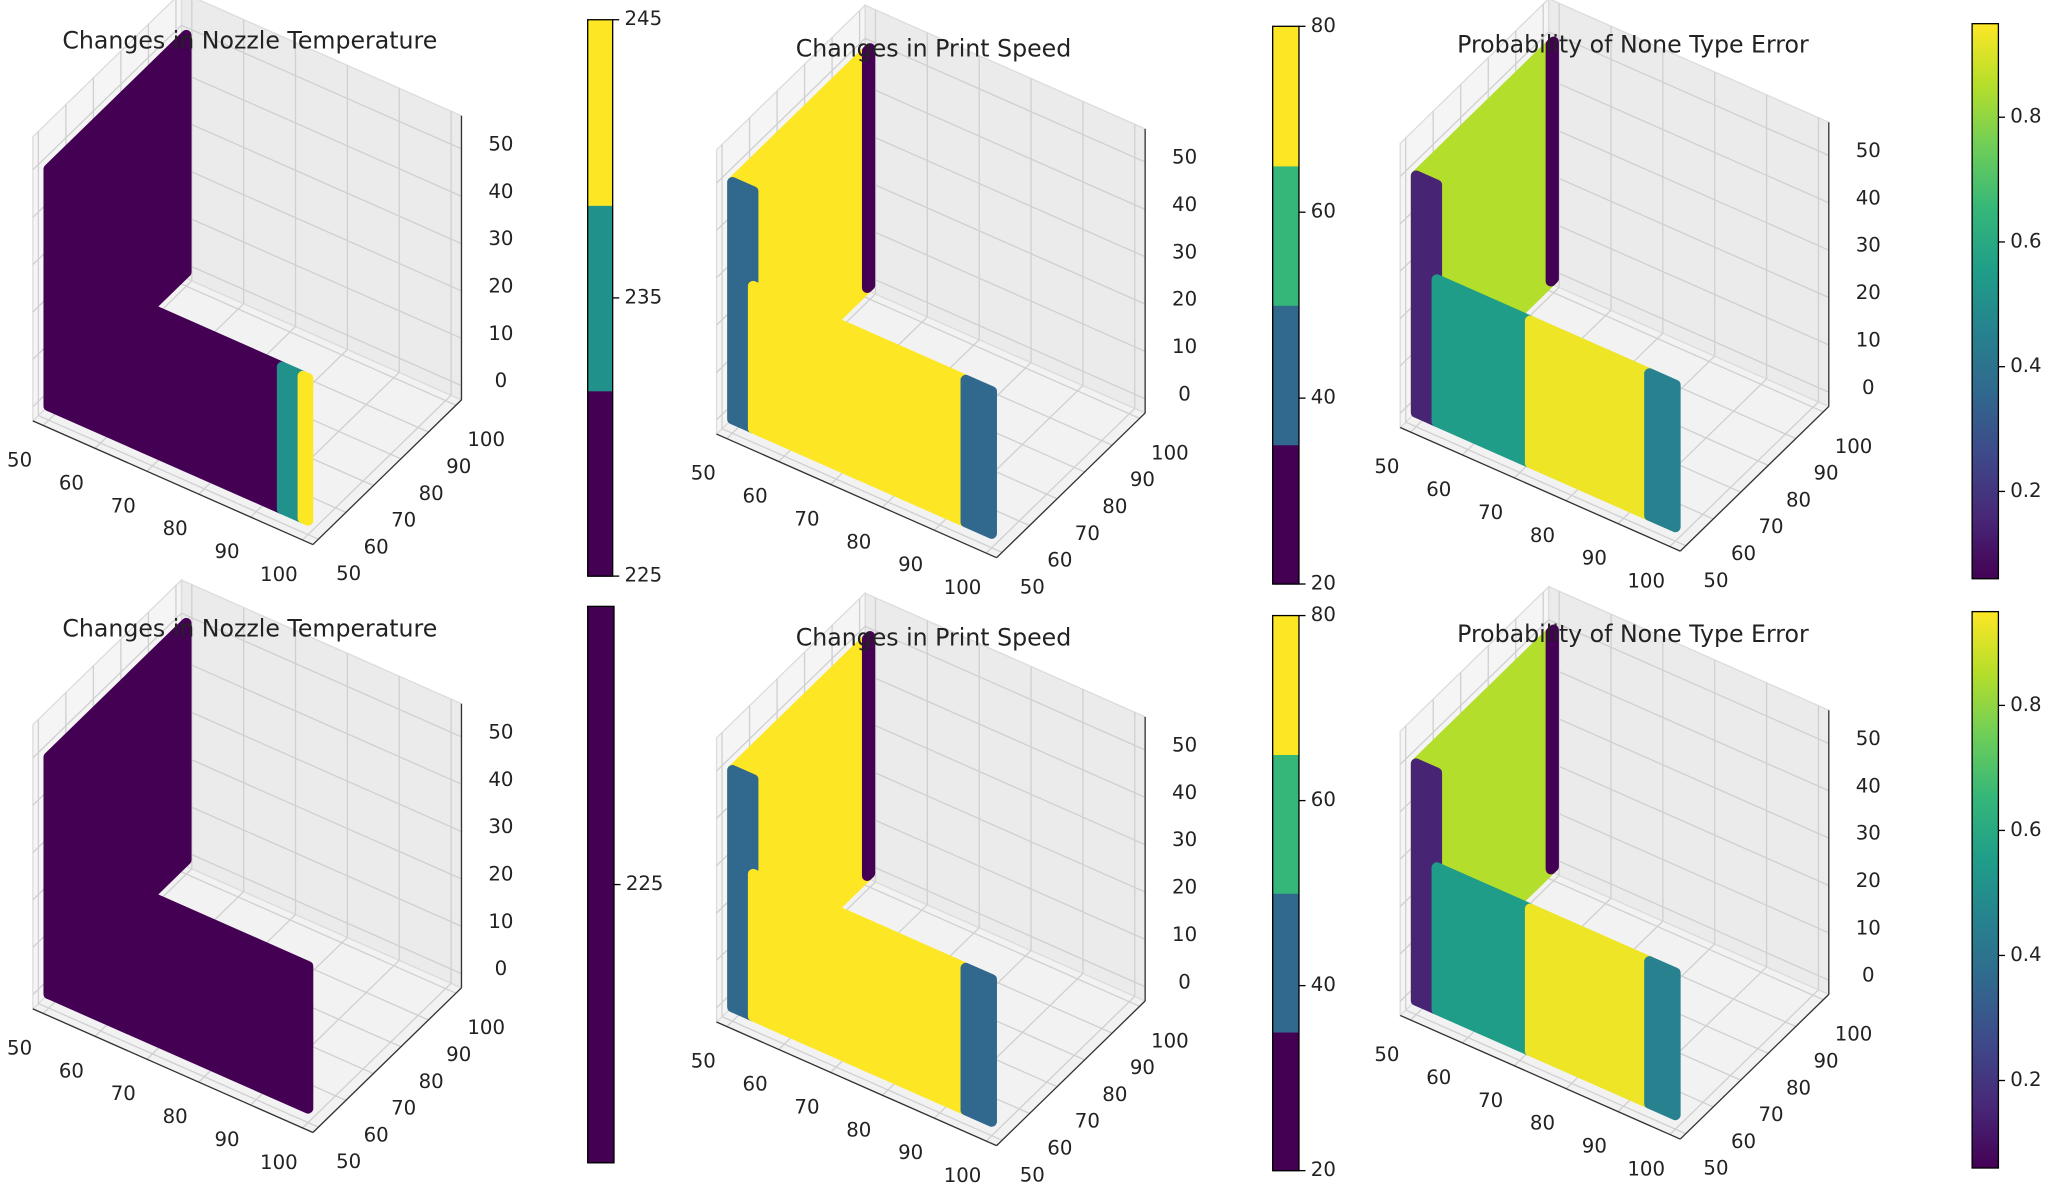 The image size is (2051, 1193). I want to click on chart-title: Changes in Print Speed, so click(934, 48).